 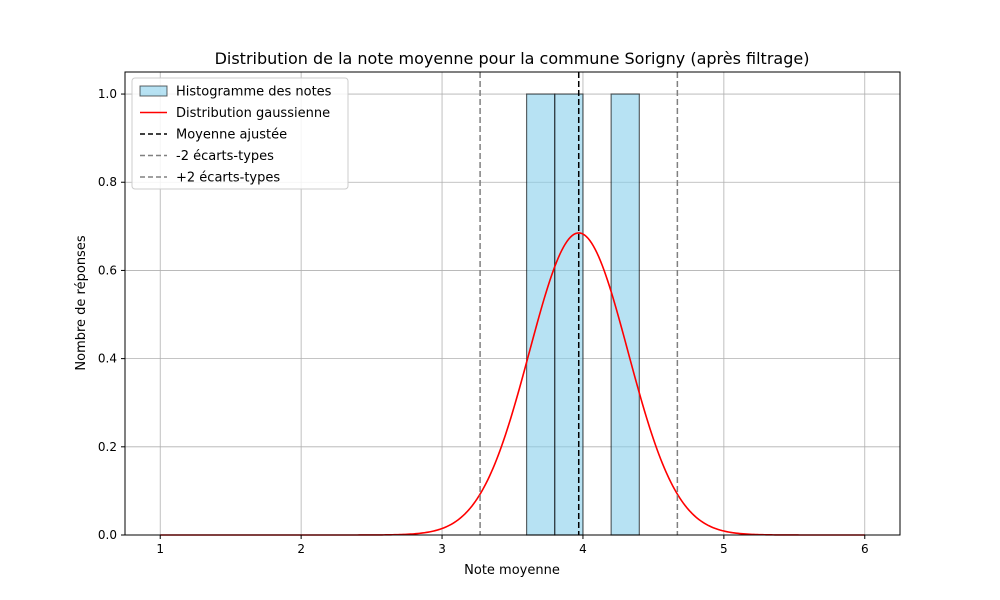 I want to click on y-axis-label: Nombre de réponses, so click(x=81, y=302).